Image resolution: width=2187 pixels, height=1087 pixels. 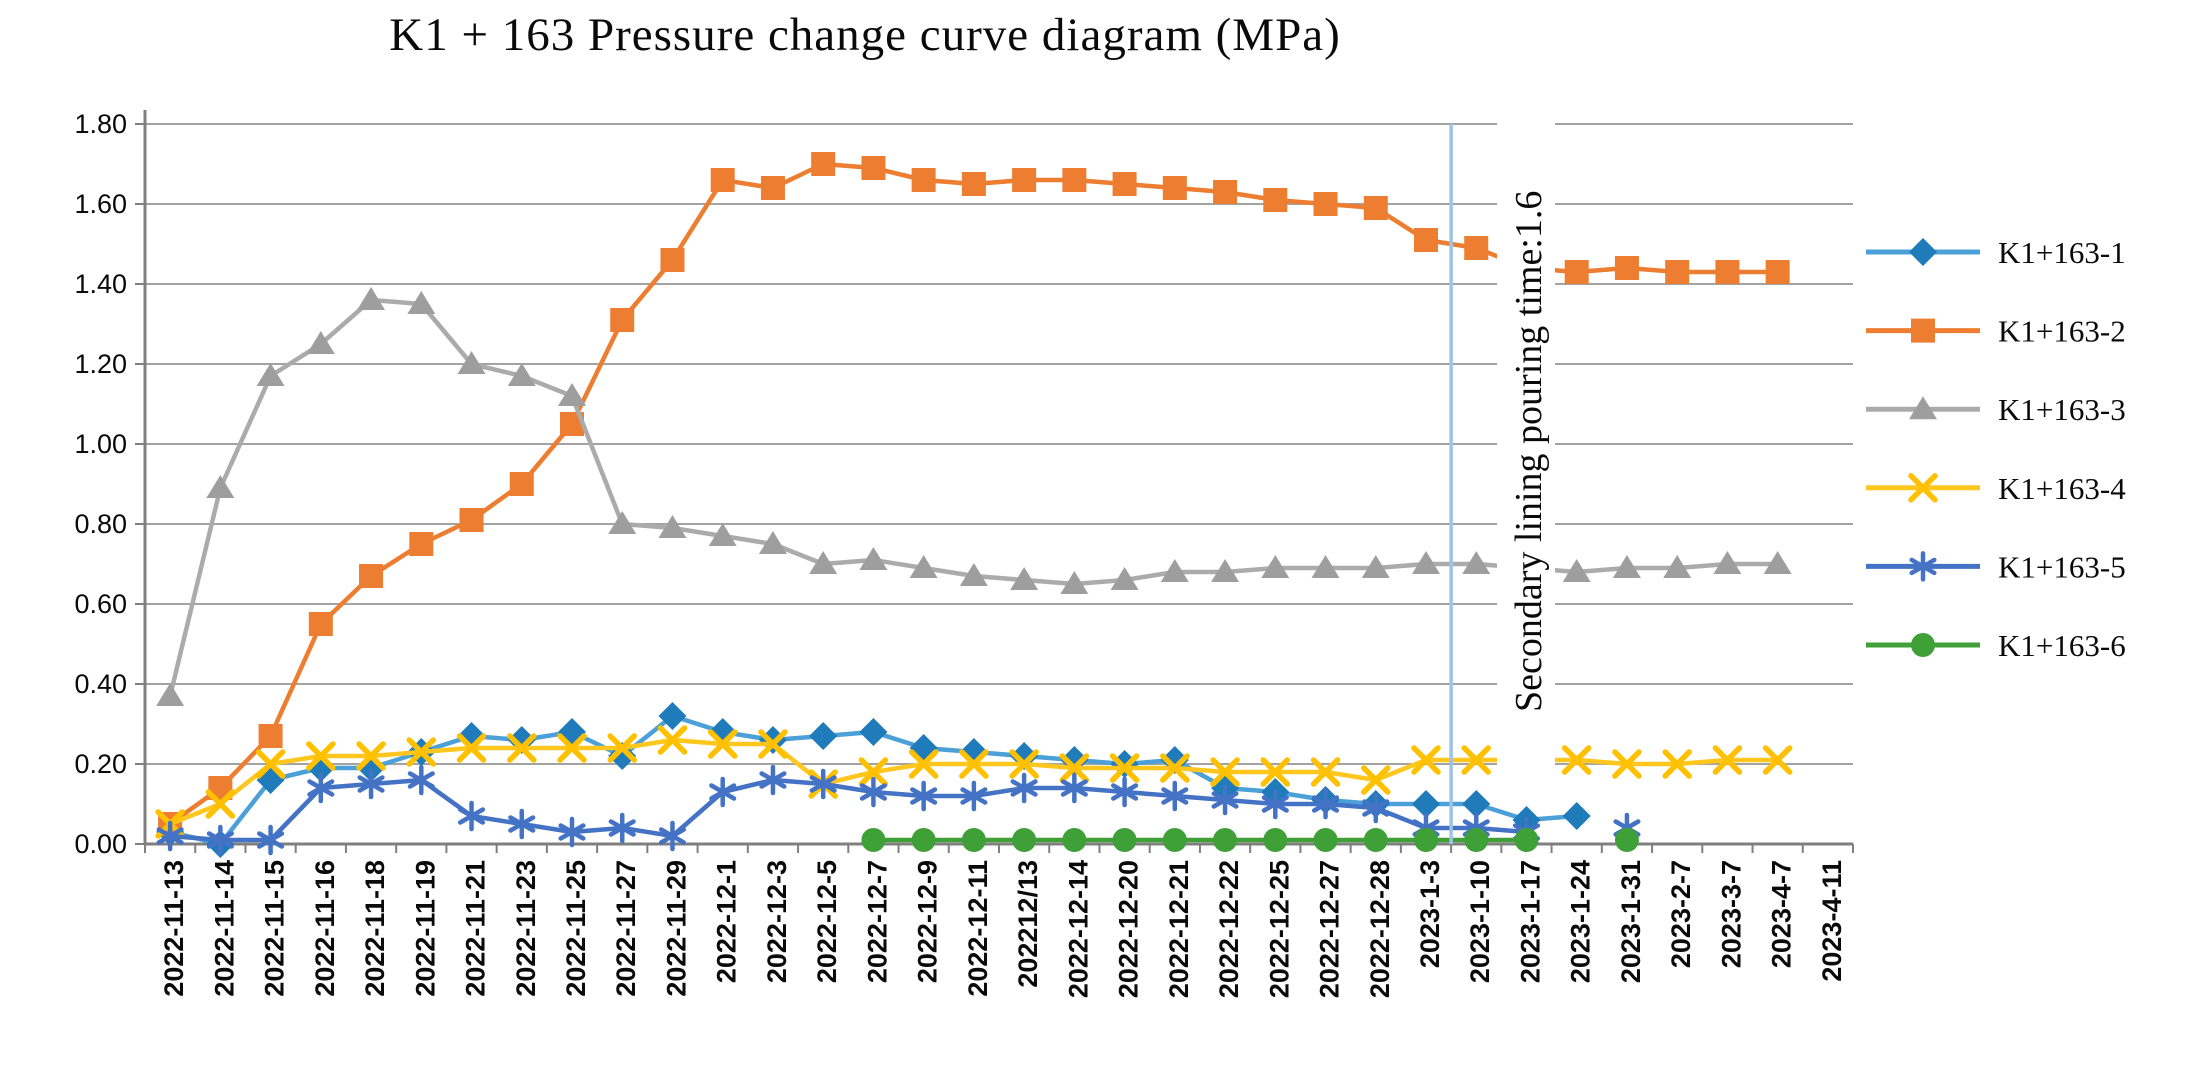 I want to click on x-tick-label: 2022-11-25, so click(x=576, y=928).